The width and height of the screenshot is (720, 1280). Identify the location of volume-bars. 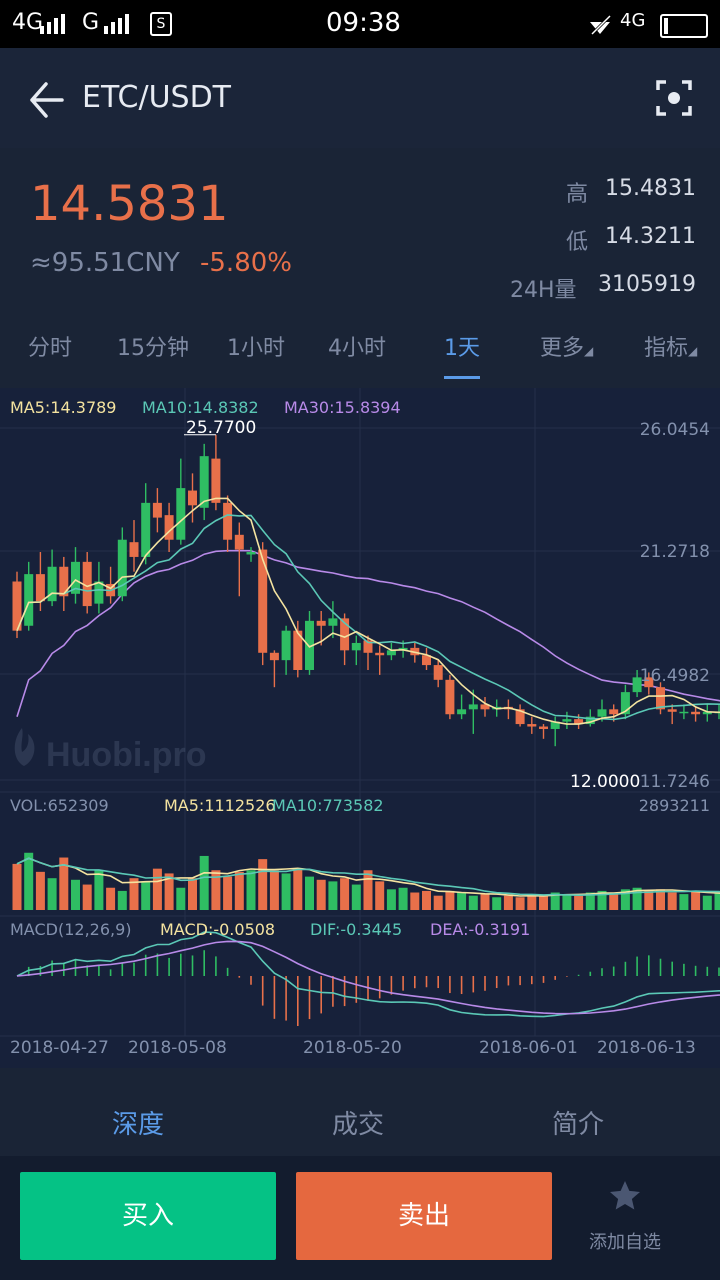
(366, 881).